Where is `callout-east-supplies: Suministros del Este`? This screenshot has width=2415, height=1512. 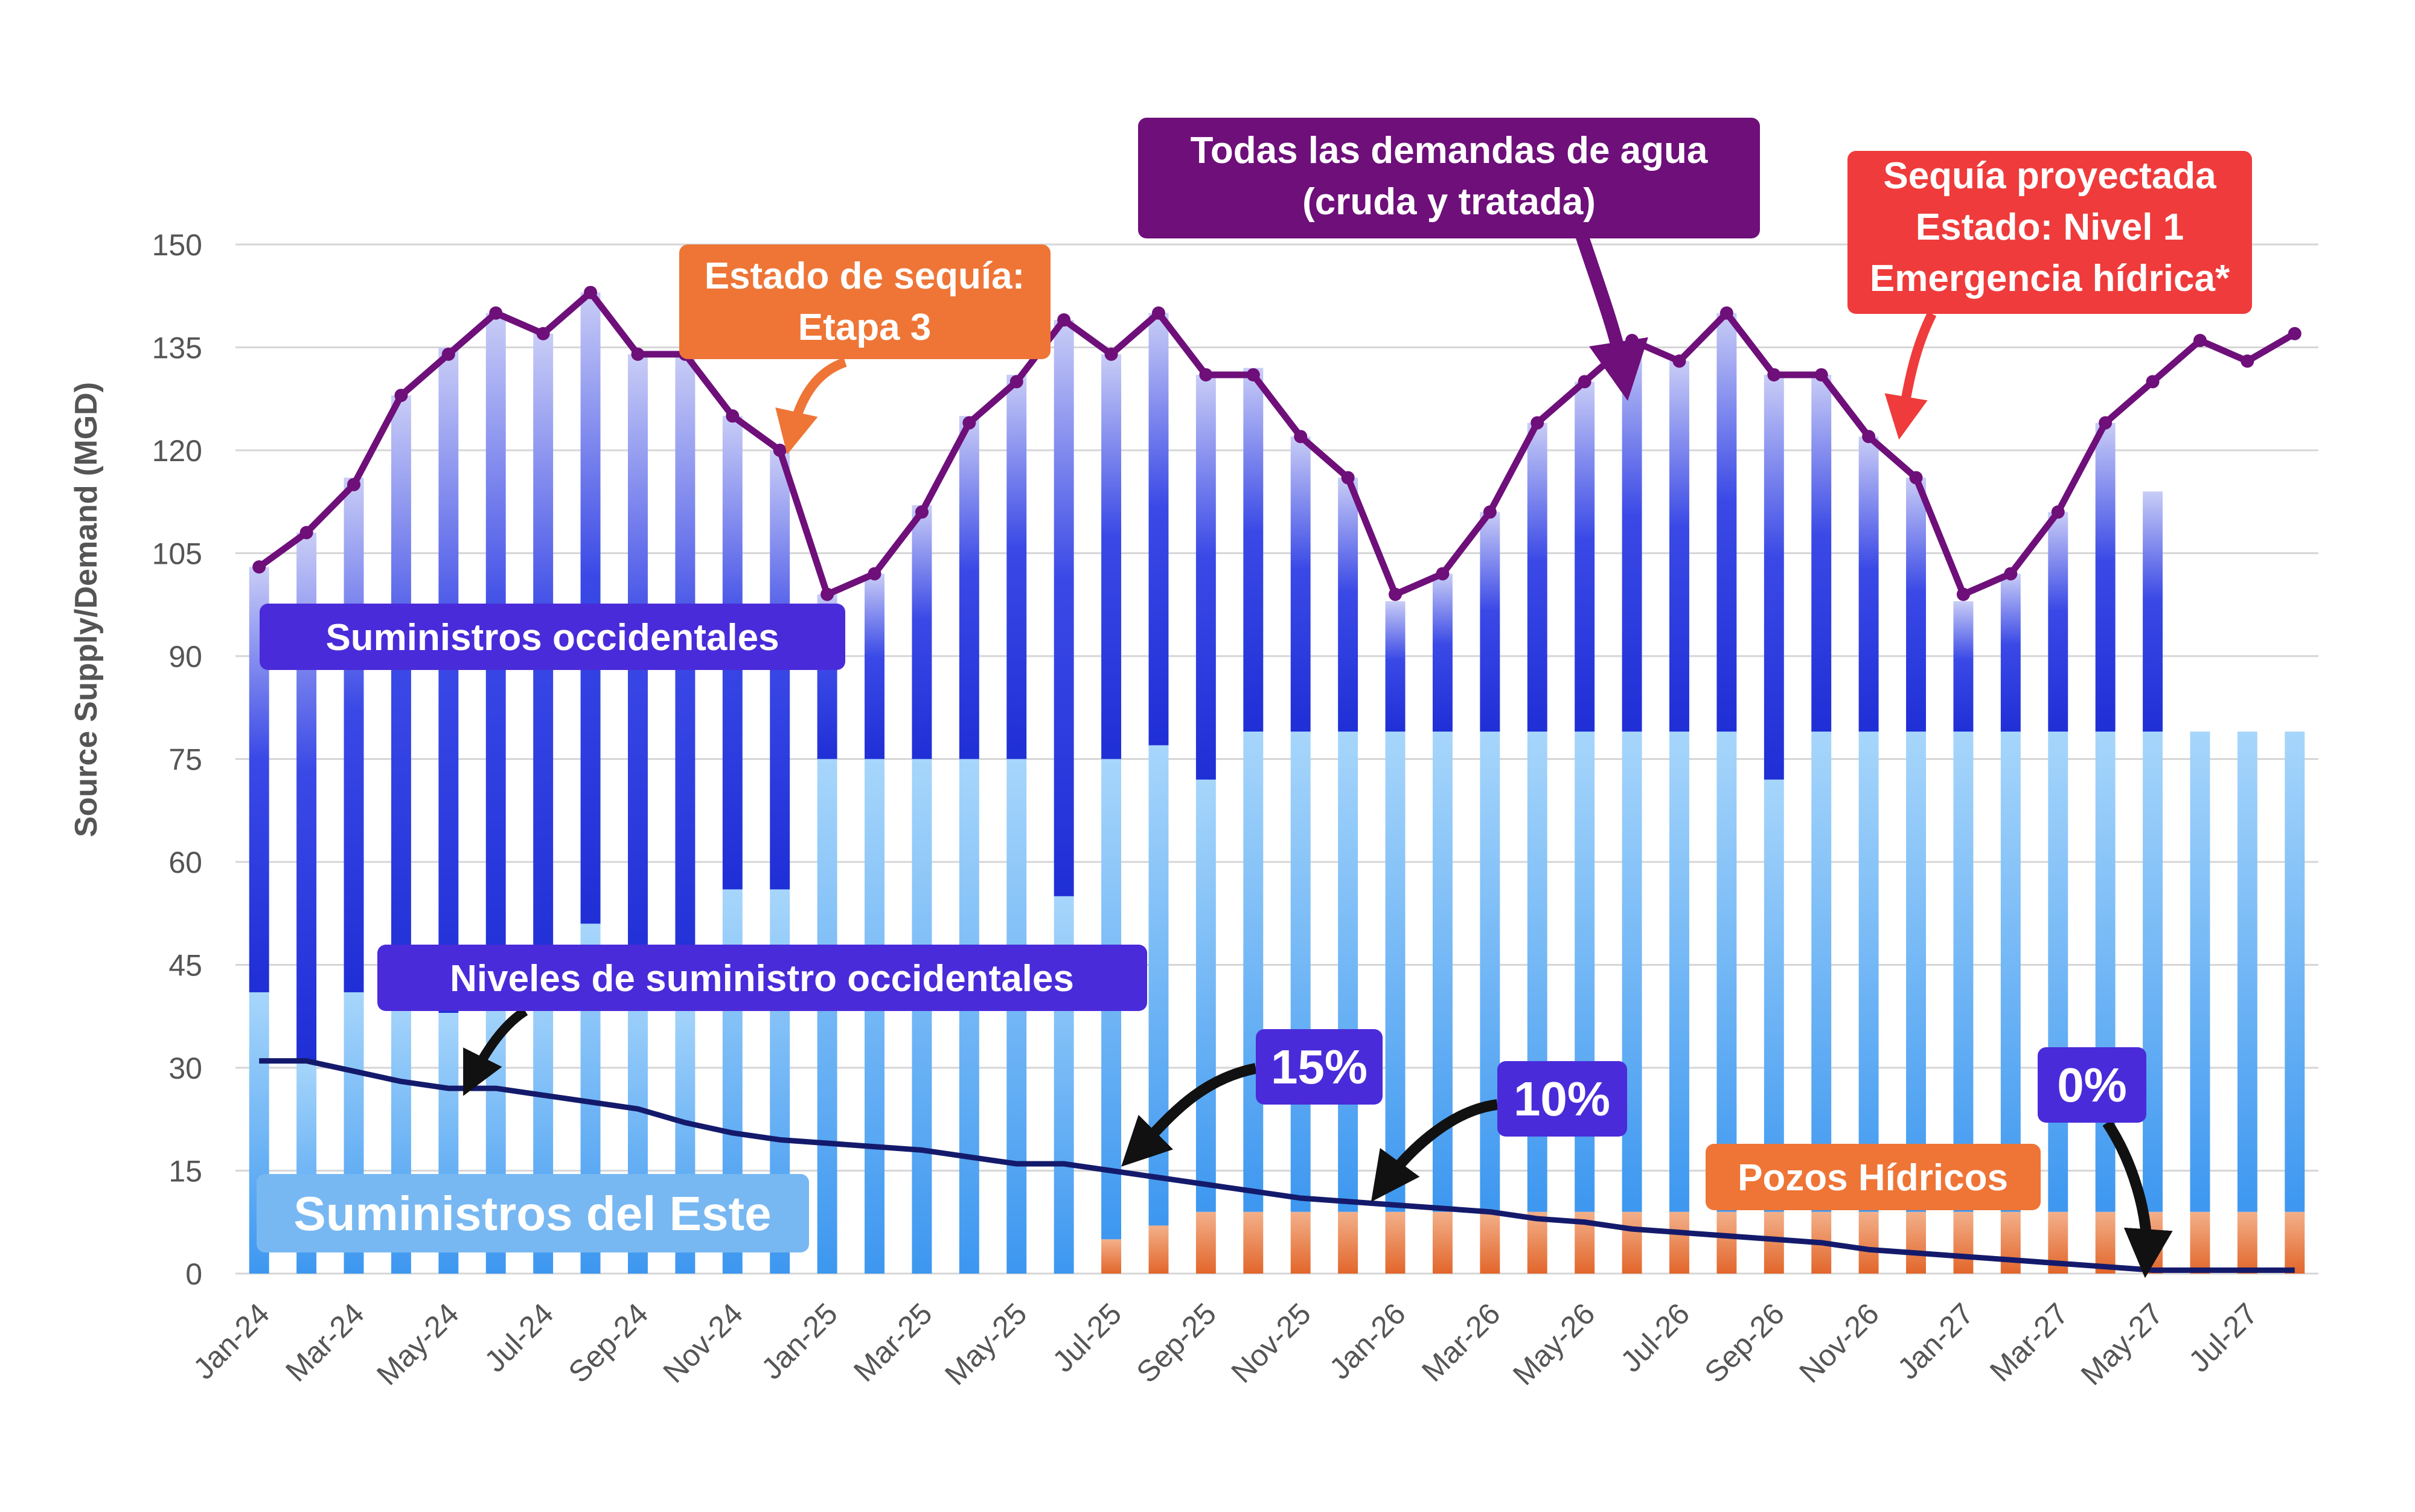 callout-east-supplies: Suministros del Este is located at coordinates (533, 1213).